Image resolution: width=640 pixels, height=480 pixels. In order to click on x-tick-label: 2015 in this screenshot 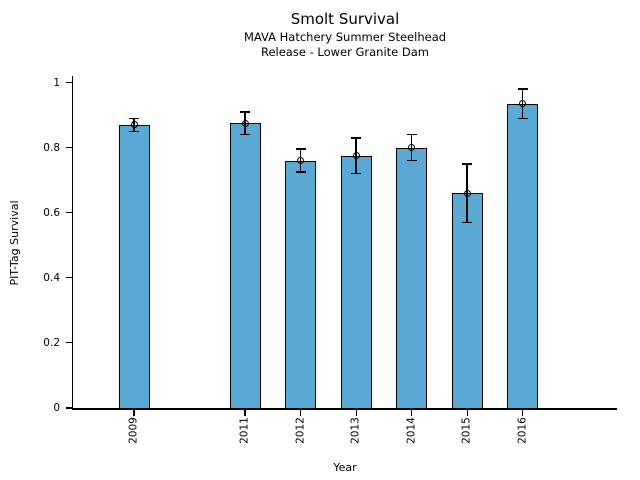, I will do `click(466, 430)`.